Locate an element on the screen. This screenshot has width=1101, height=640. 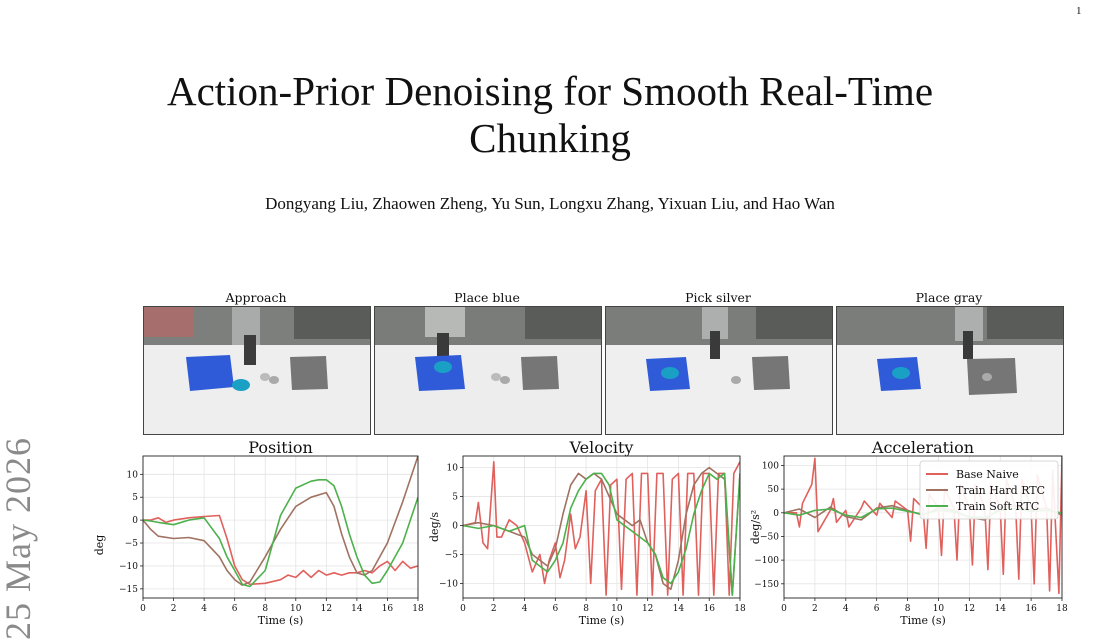
page-number: 1 is located at coordinates (1079, 11).